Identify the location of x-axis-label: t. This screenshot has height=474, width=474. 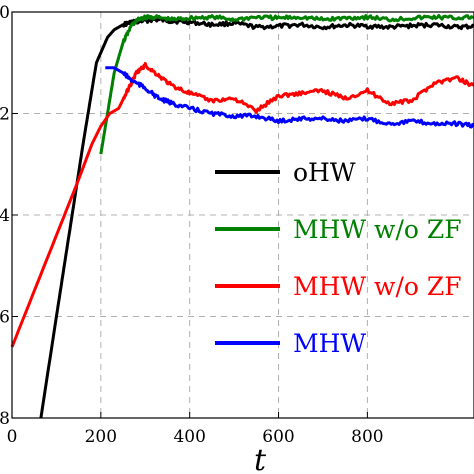
(260, 458).